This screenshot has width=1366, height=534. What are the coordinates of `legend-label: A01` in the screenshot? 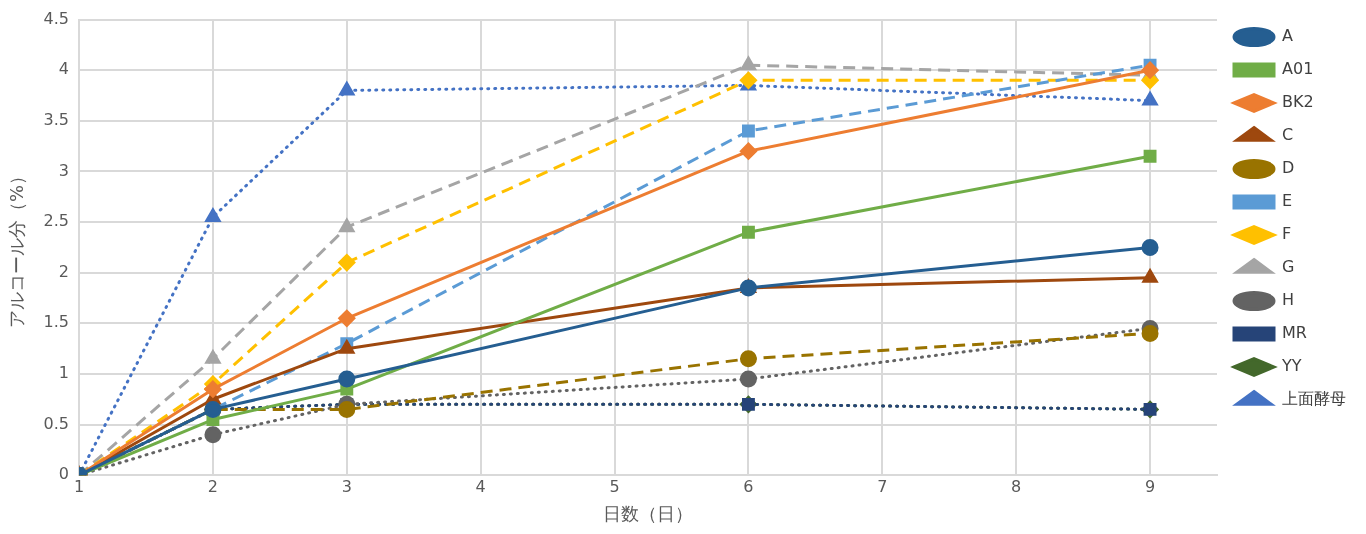 It's located at (1298, 69).